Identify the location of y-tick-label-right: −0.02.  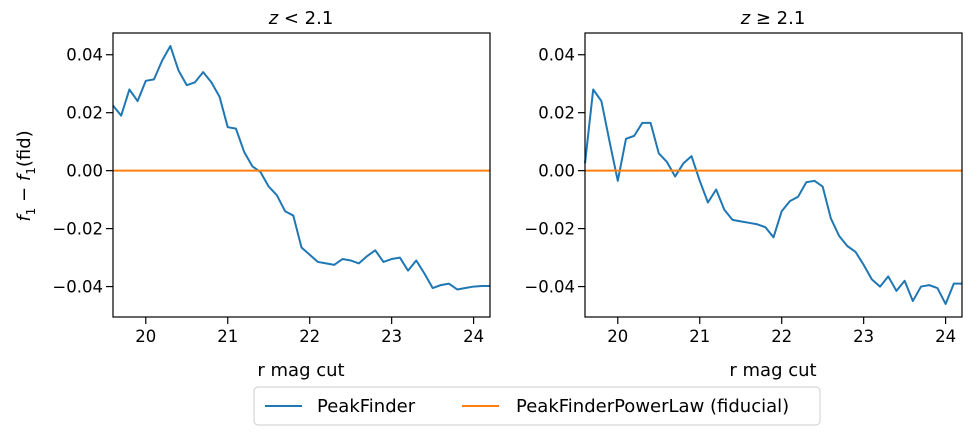
(549, 229).